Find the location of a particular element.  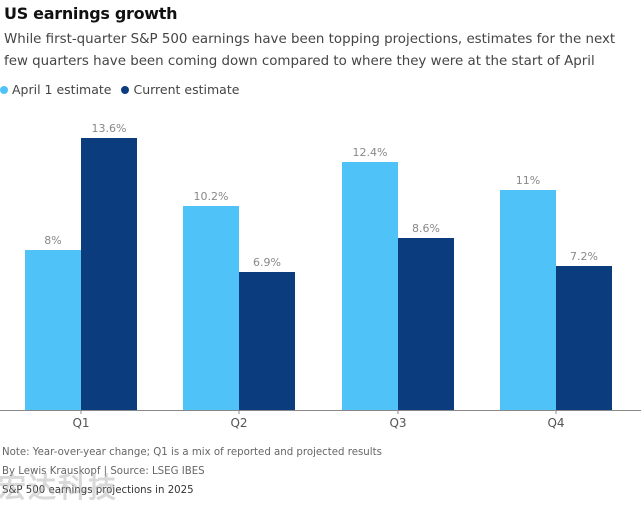

bar-q2-april is located at coordinates (211, 308).